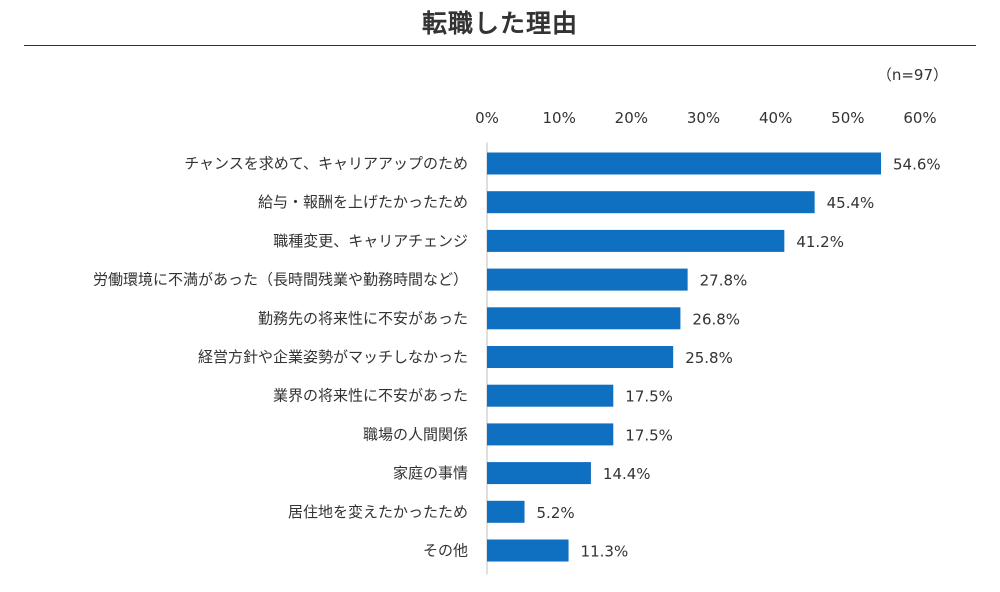 The image size is (1000, 592). What do you see at coordinates (851, 203) in the screenshot?
I see `value-label: 45.4%` at bounding box center [851, 203].